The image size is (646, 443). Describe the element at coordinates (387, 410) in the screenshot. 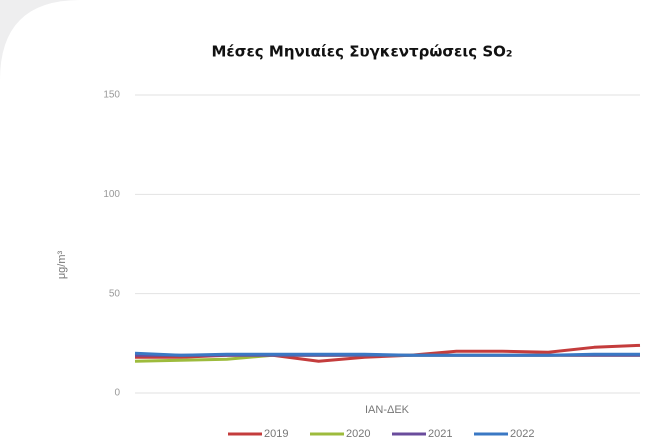

I see `x-axis-label: ΙΑΝ-ΔΕΚ` at that location.